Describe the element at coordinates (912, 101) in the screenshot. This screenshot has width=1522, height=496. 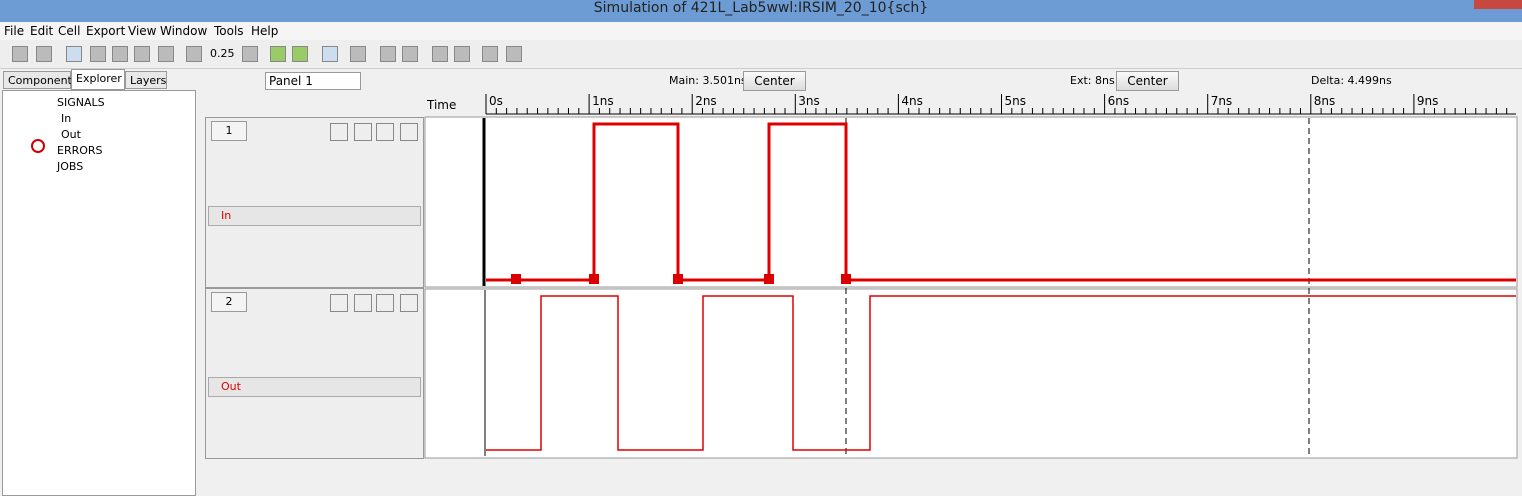
I see `axis-tick-label: 4ns` at that location.